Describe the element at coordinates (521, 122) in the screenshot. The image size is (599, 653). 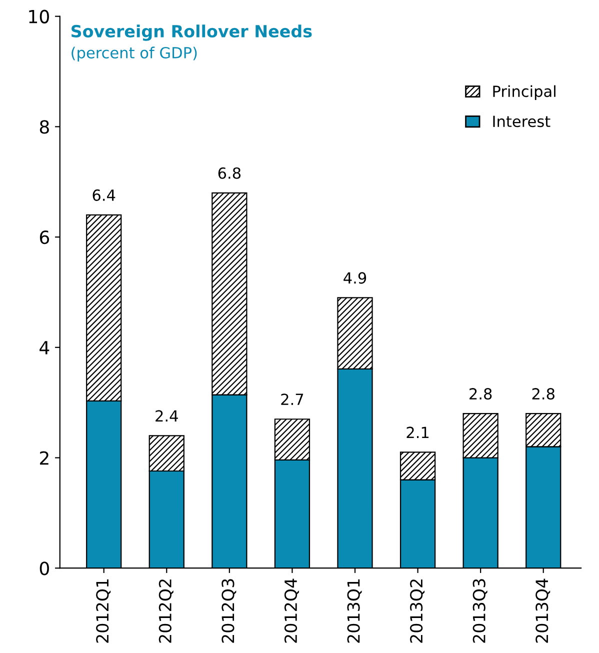
I see `legend-label: Interest` at that location.